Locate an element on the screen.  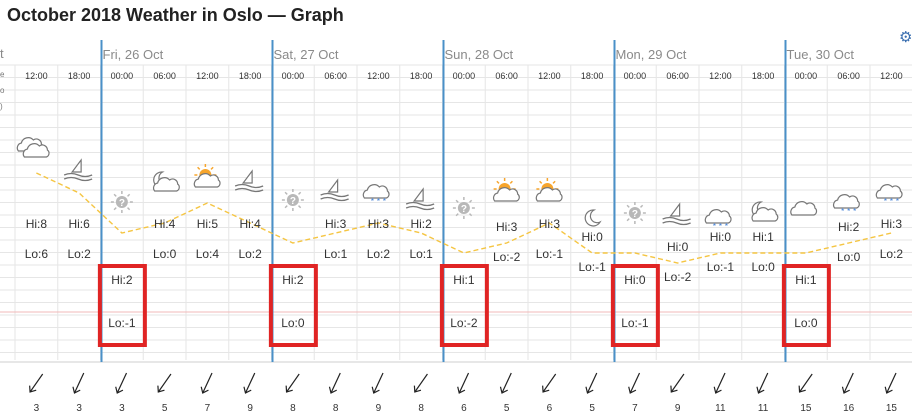
sail-shape is located at coordinates (675, 209).